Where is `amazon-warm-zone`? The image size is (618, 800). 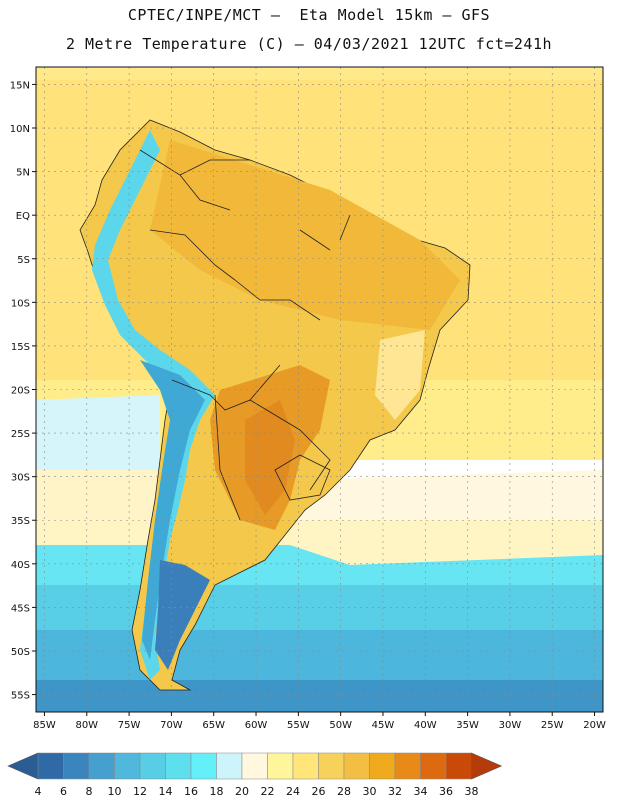 amazon-warm-zone is located at coordinates (305, 235).